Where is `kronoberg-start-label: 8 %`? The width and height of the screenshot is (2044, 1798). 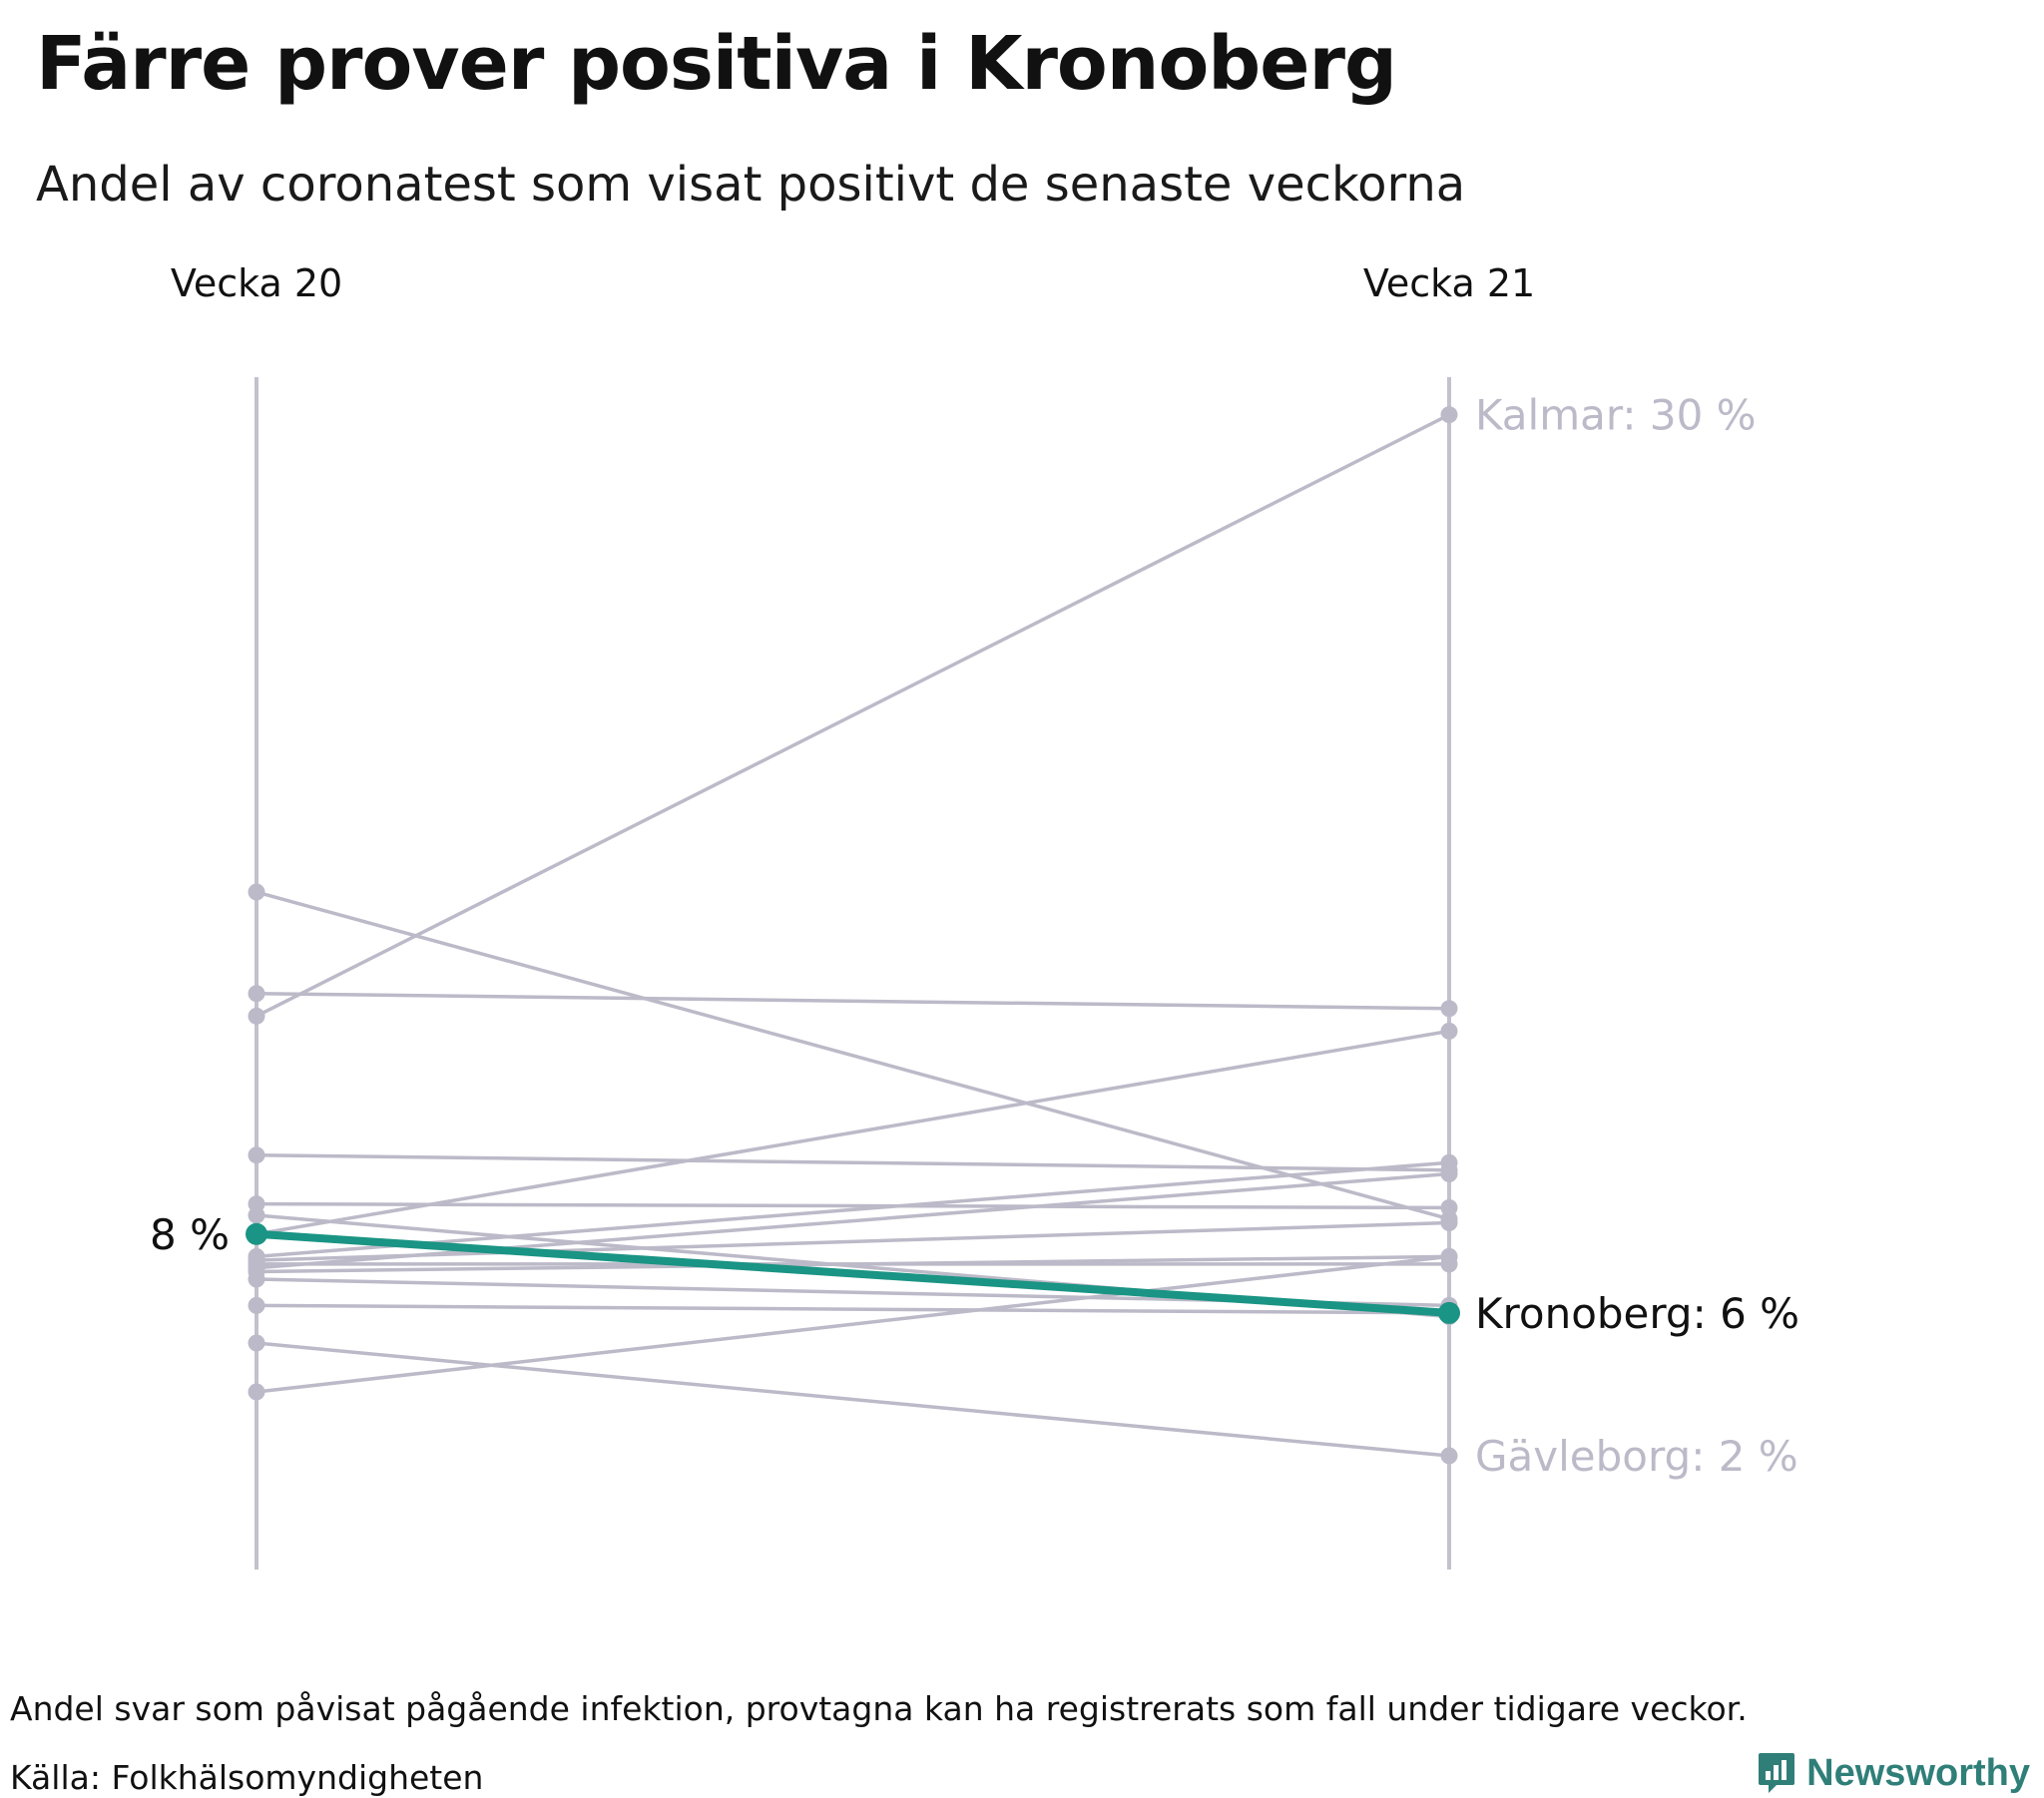 kronoberg-start-label: 8 % is located at coordinates (190, 1234).